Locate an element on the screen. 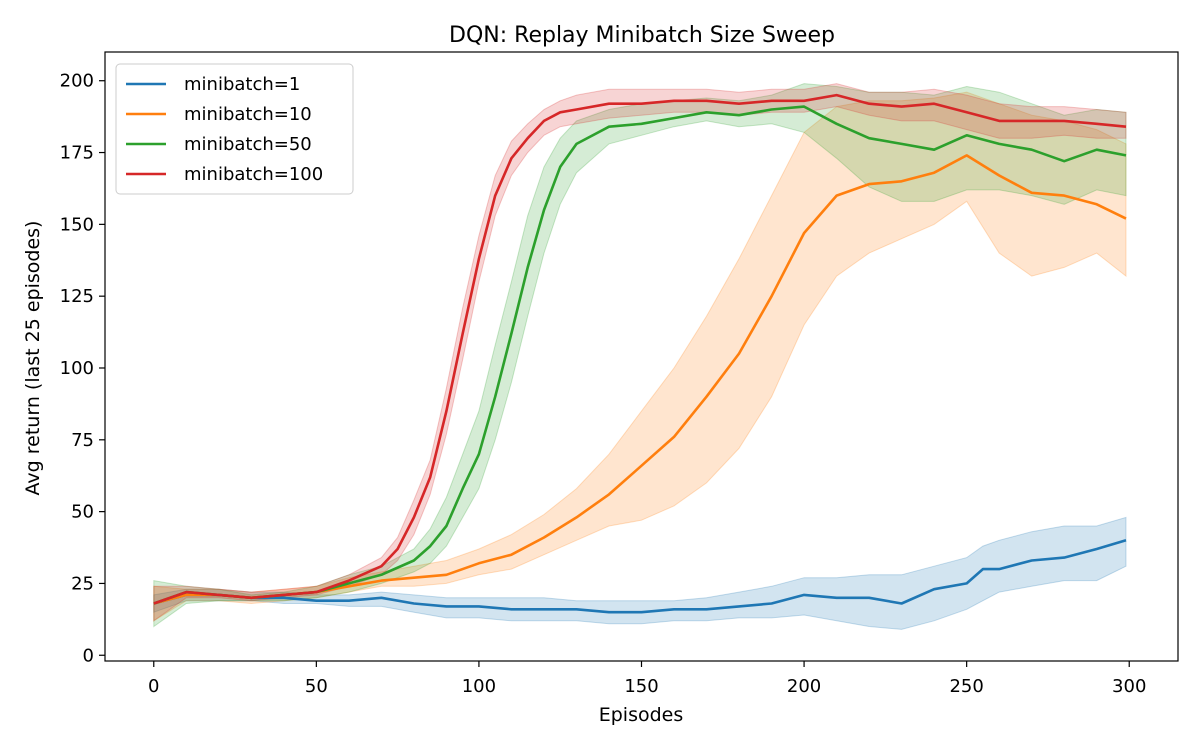 The image size is (1200, 750). x-tick-label: 200 is located at coordinates (804, 686).